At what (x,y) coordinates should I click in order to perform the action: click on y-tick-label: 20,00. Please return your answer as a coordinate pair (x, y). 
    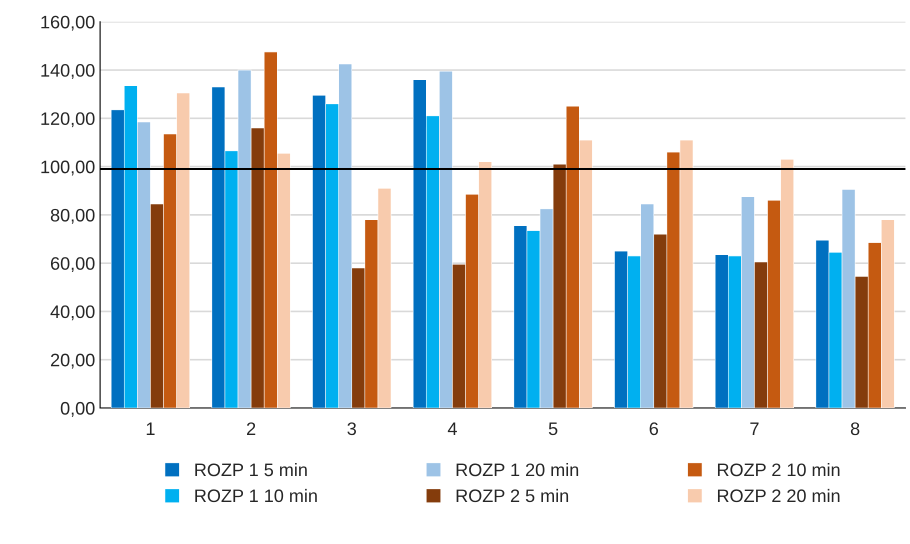
    Looking at the image, I should click on (72, 361).